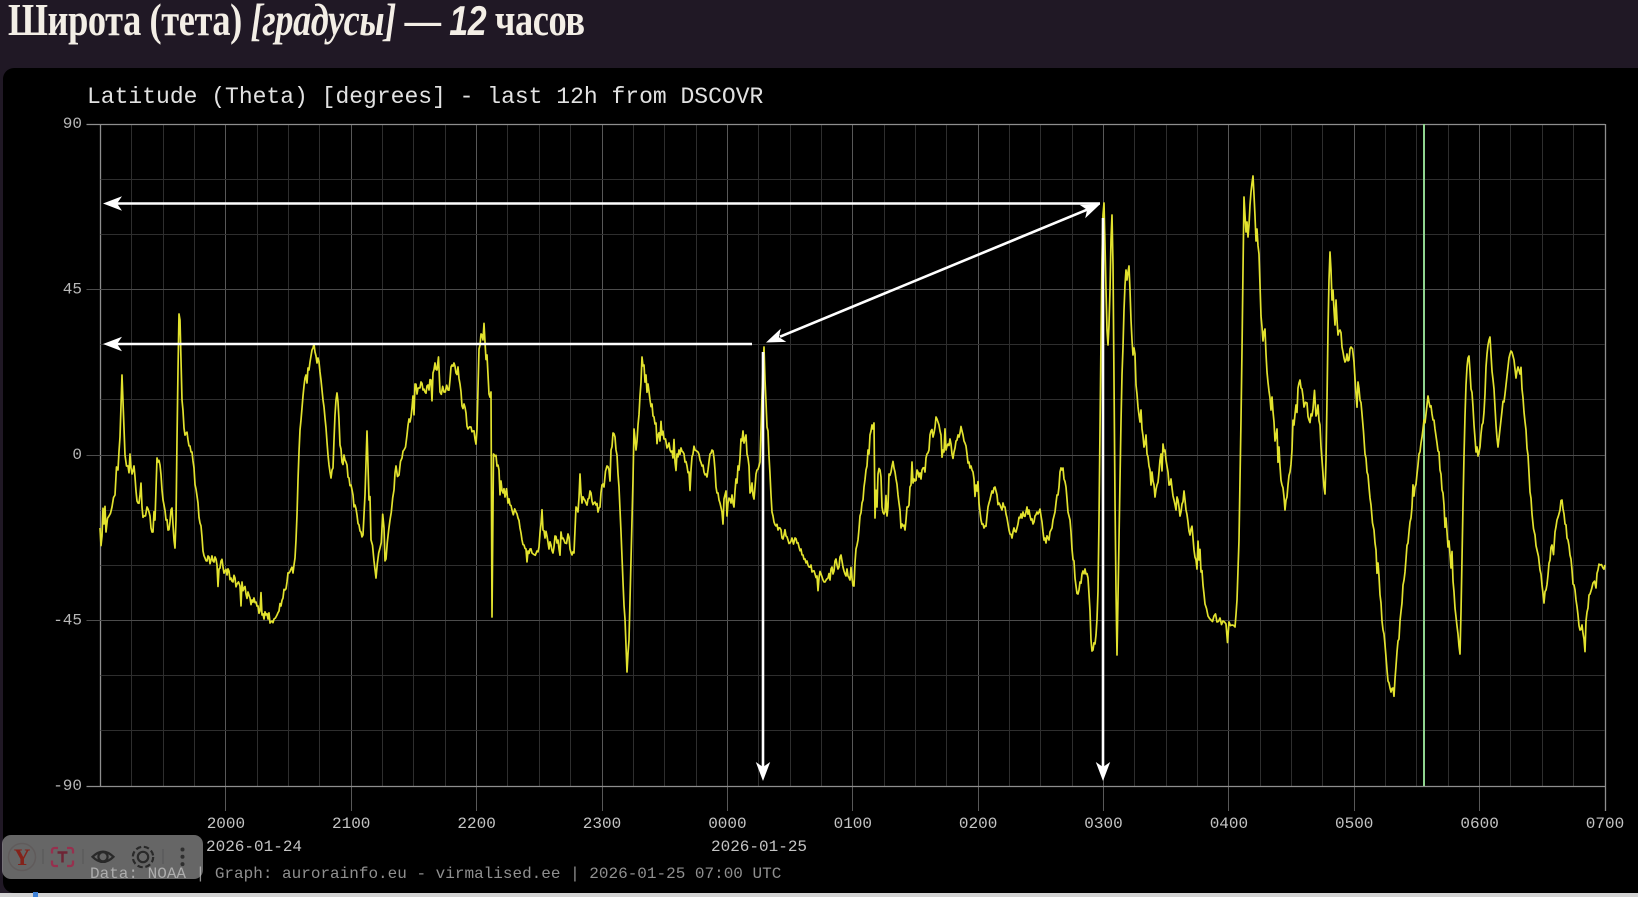 This screenshot has width=1638, height=897. I want to click on svg-text: 2100, so click(351, 824).